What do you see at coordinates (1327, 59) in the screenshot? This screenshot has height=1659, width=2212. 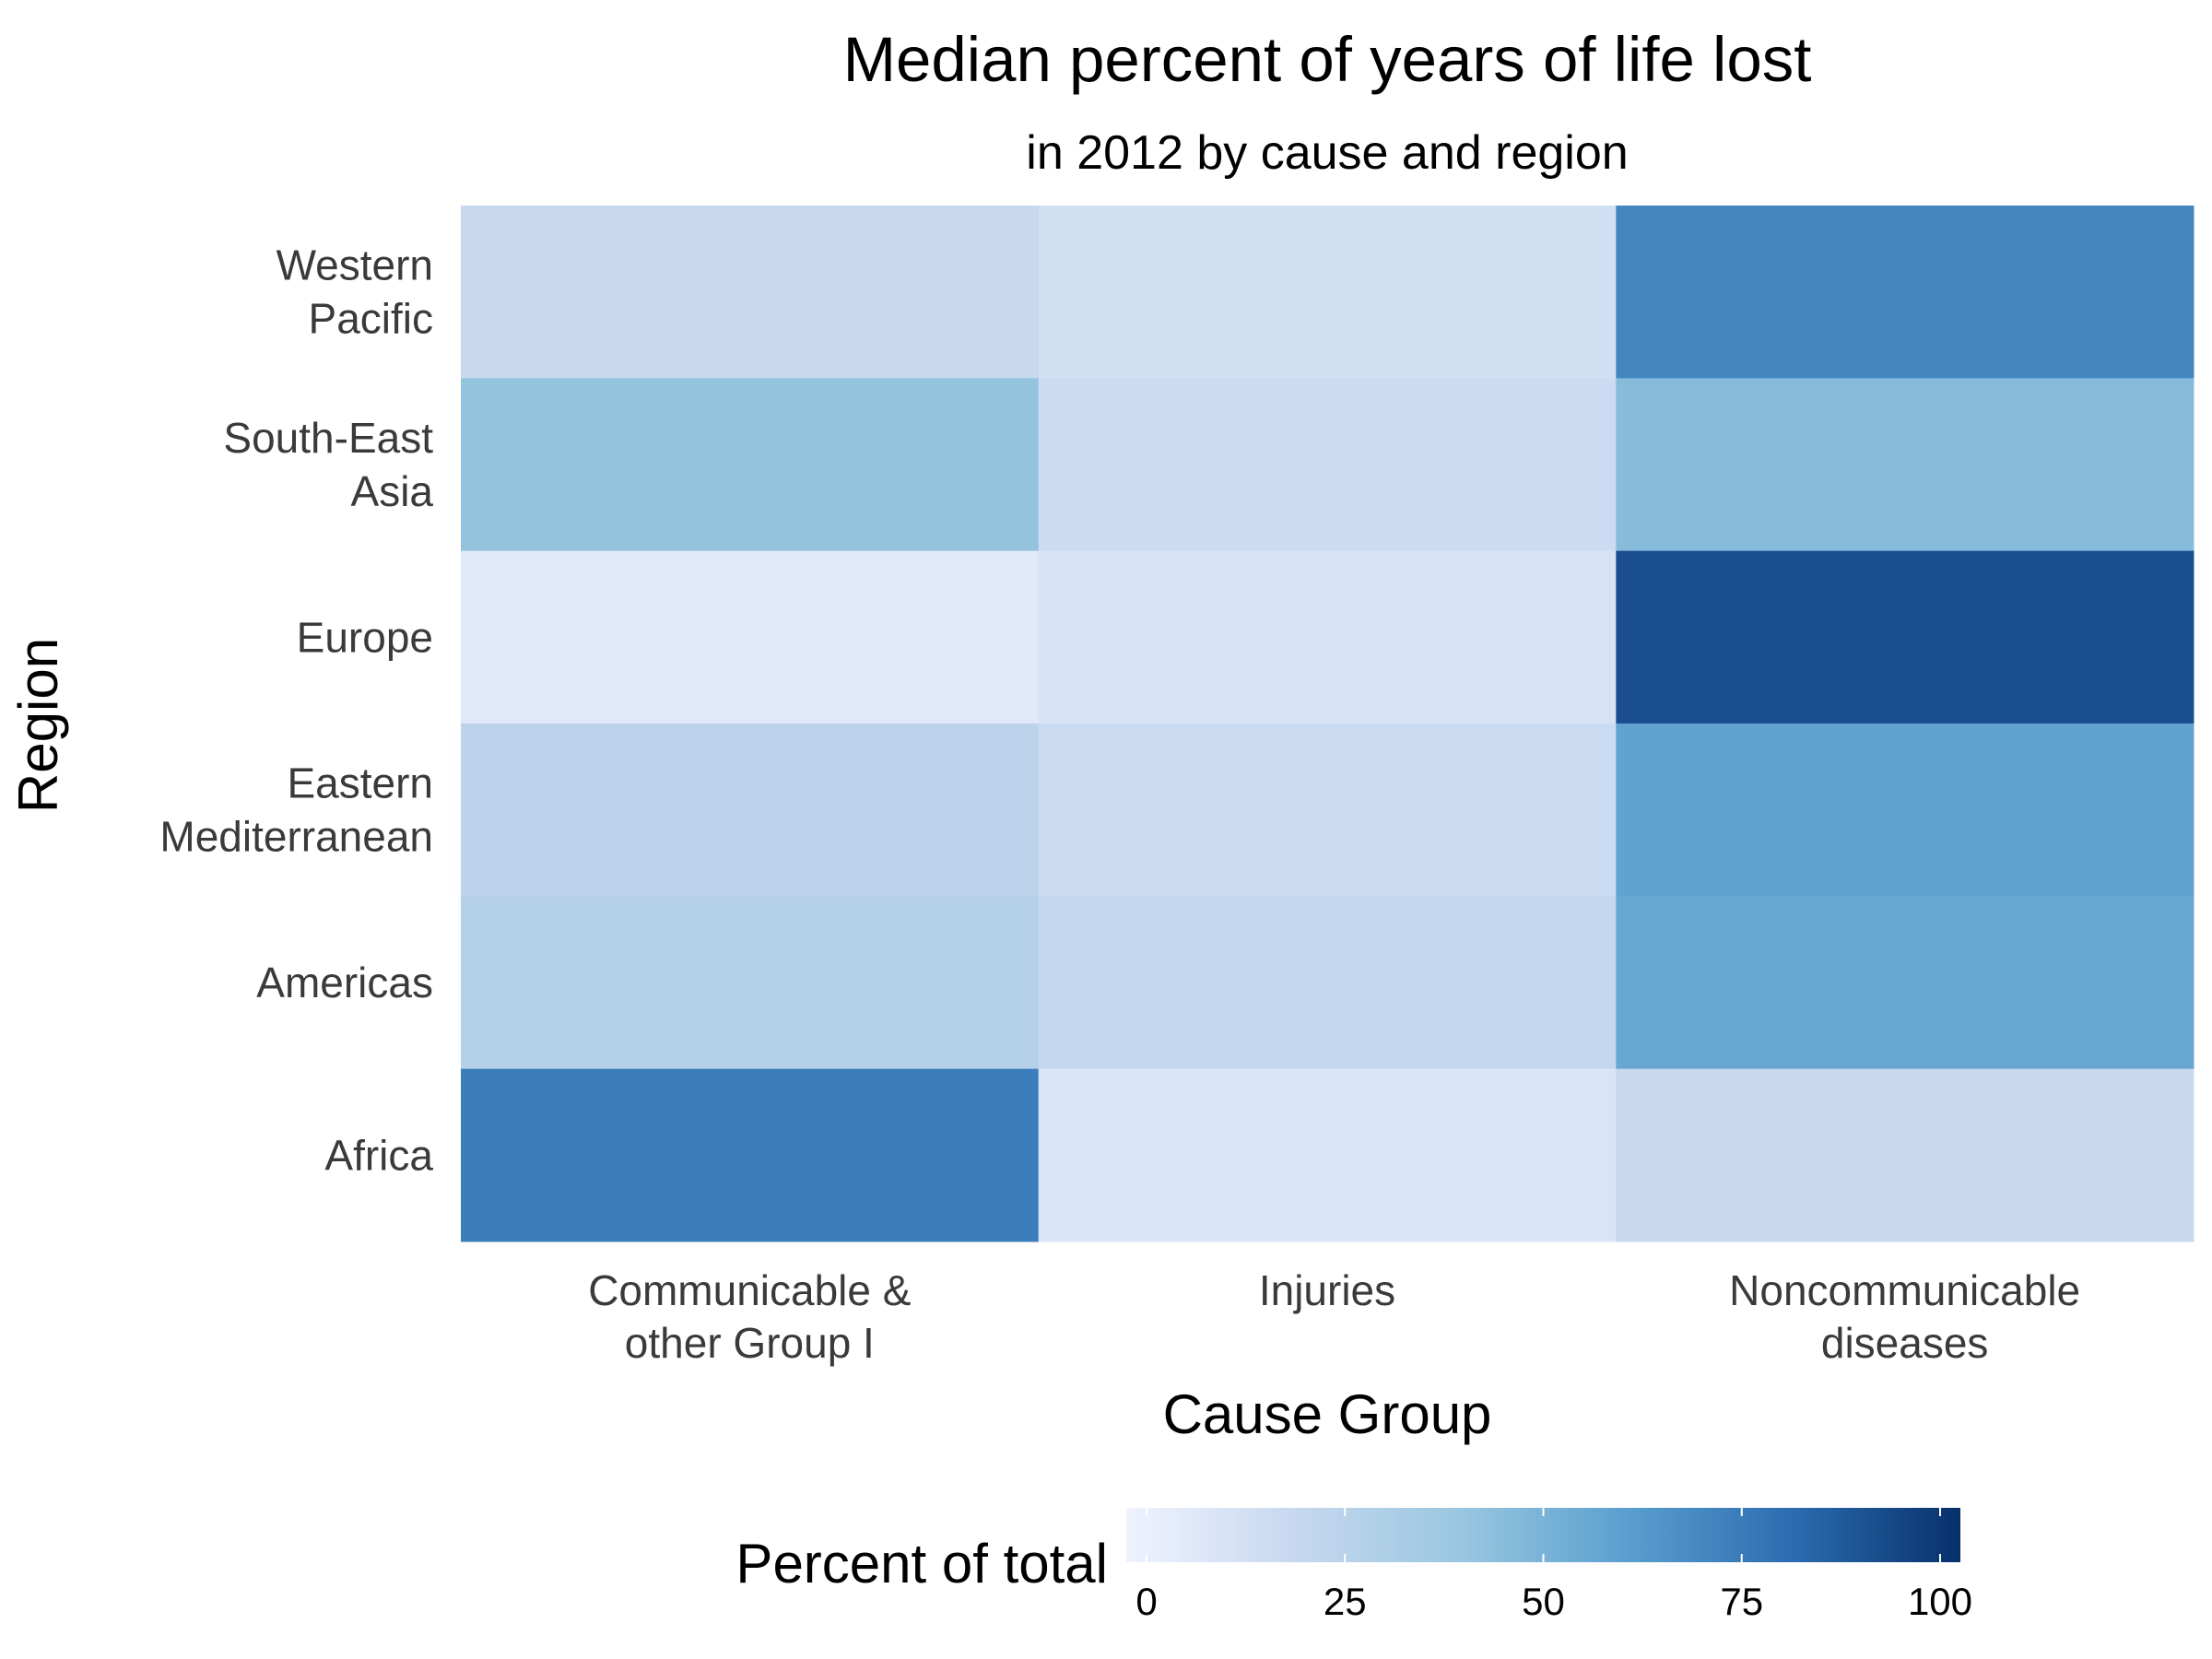 I see `chart-title: Median percent of years of life lost` at bounding box center [1327, 59].